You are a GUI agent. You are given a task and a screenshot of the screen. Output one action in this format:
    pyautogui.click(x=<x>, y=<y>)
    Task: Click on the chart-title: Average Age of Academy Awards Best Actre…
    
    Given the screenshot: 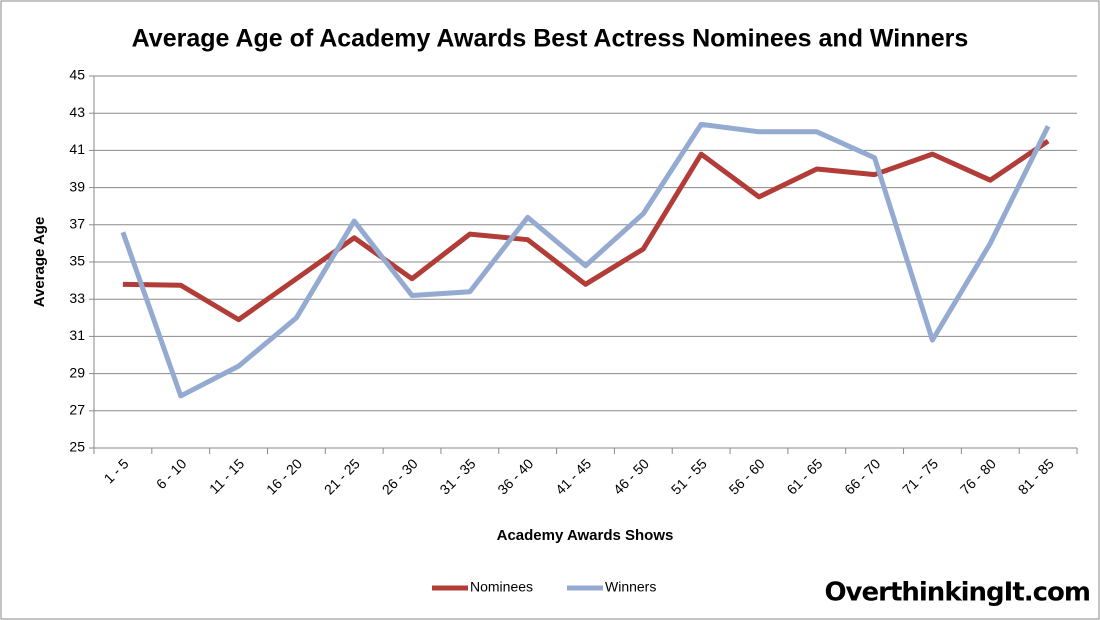 What is the action you would take?
    pyautogui.click(x=550, y=39)
    